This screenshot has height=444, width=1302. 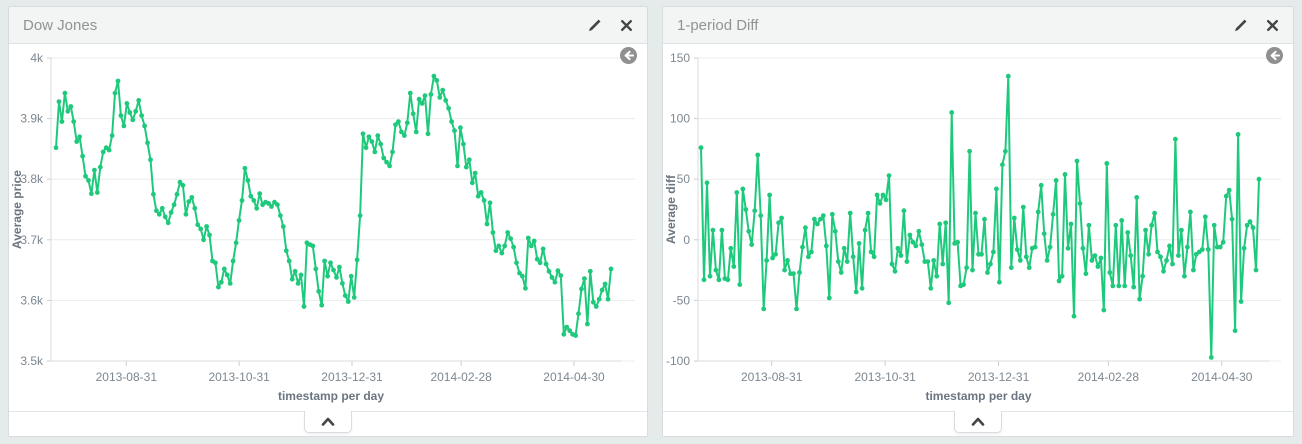 I want to click on panel-header: 1-period Diff, so click(x=978, y=25).